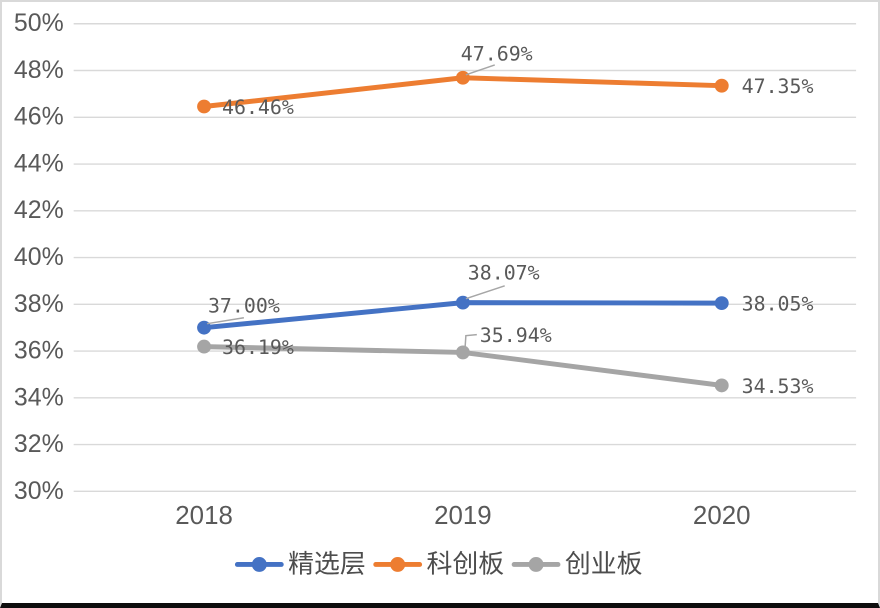 The height and width of the screenshot is (608, 880). I want to click on x-axis-tick-label: 2020, so click(722, 516).